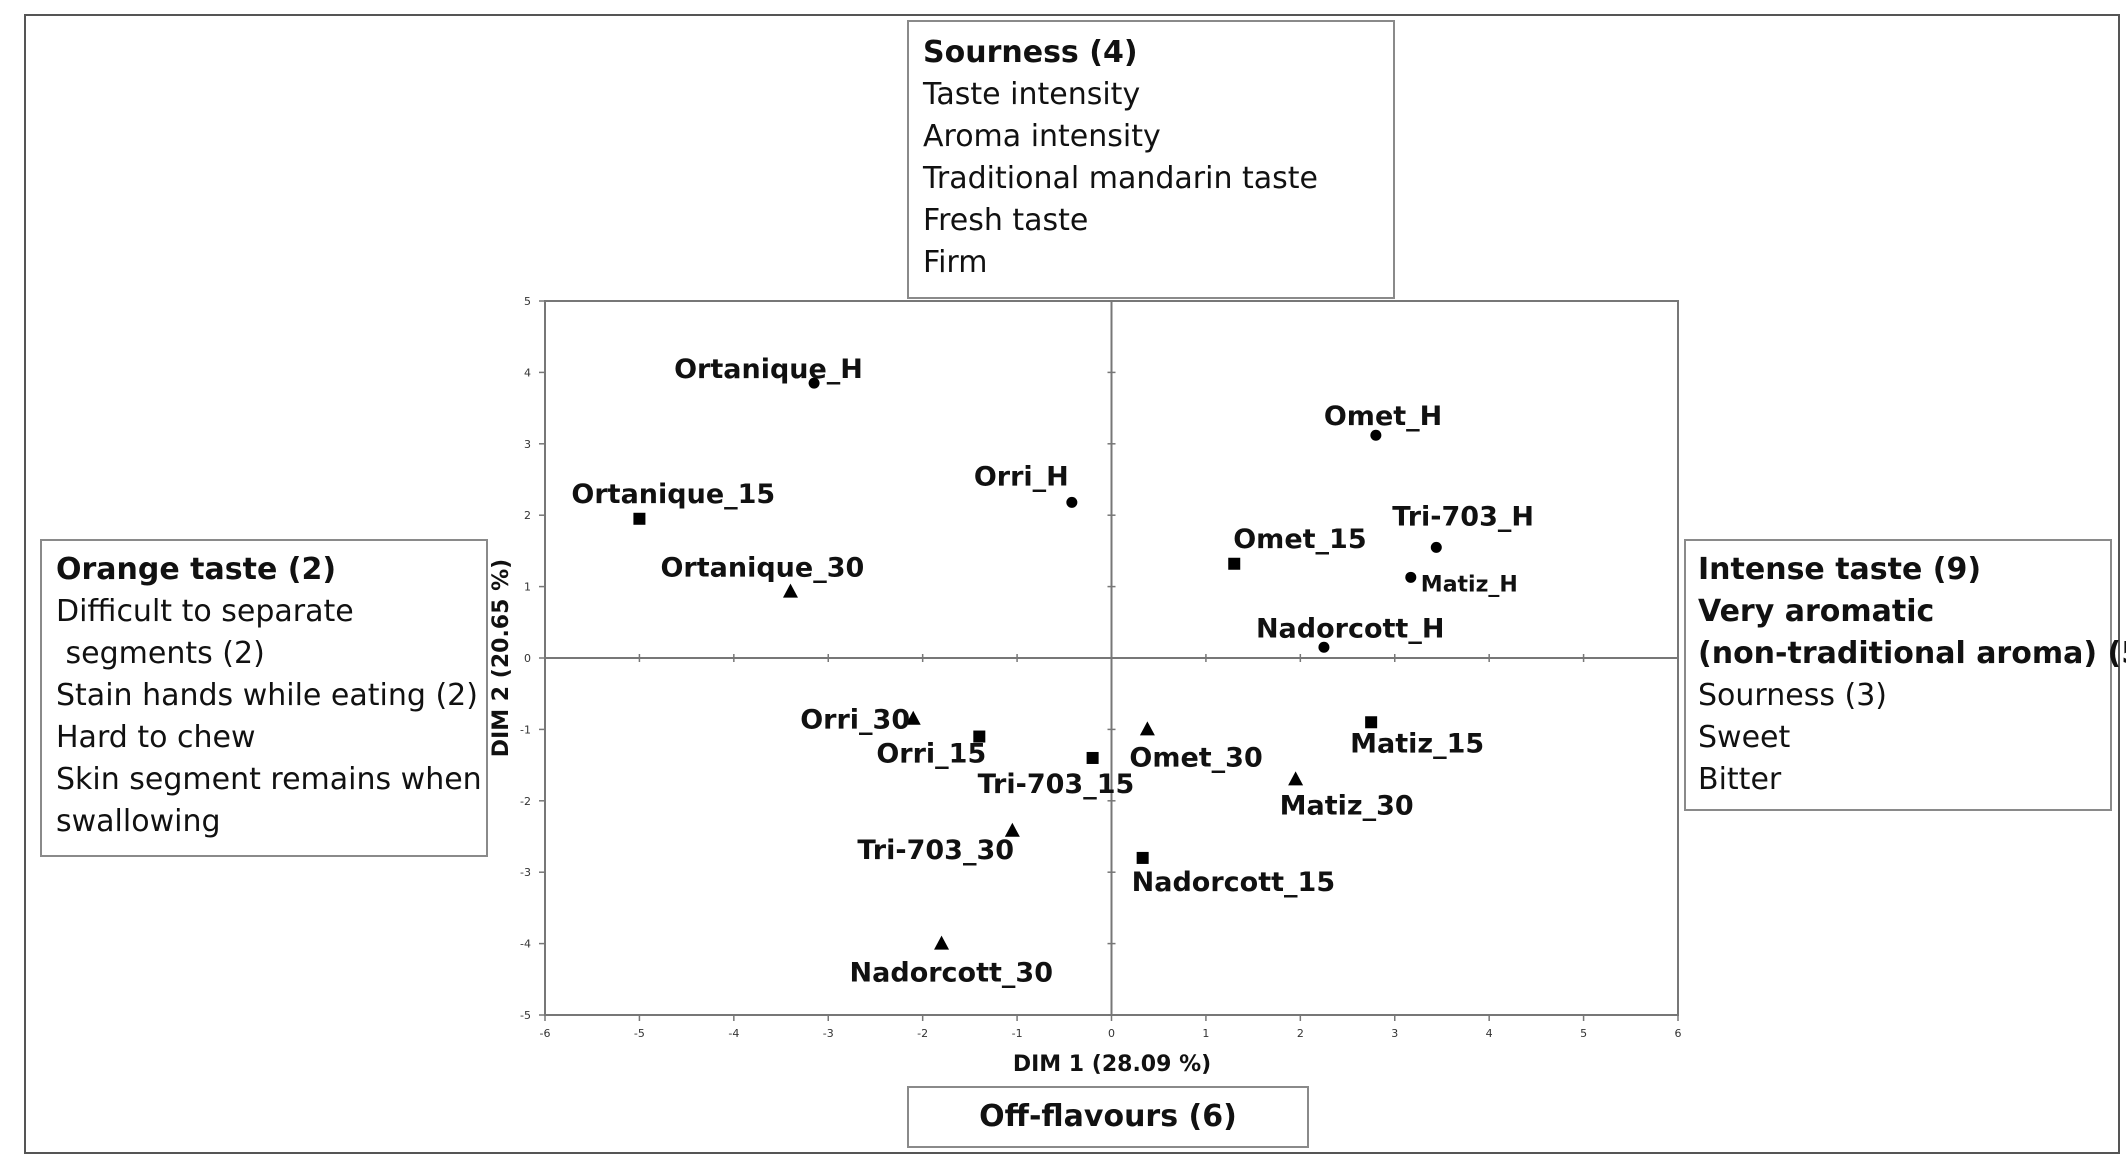 The image size is (2126, 1160). What do you see at coordinates (527, 658) in the screenshot?
I see `y-tick-label: 0` at bounding box center [527, 658].